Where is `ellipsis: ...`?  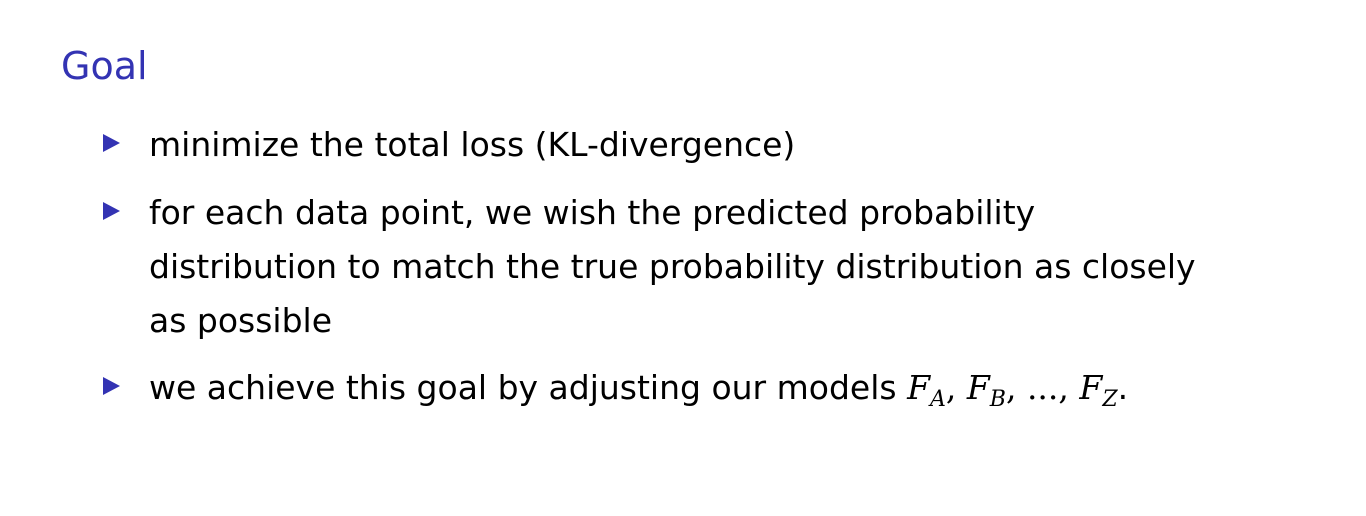
ellipsis: ... is located at coordinates (1042, 387).